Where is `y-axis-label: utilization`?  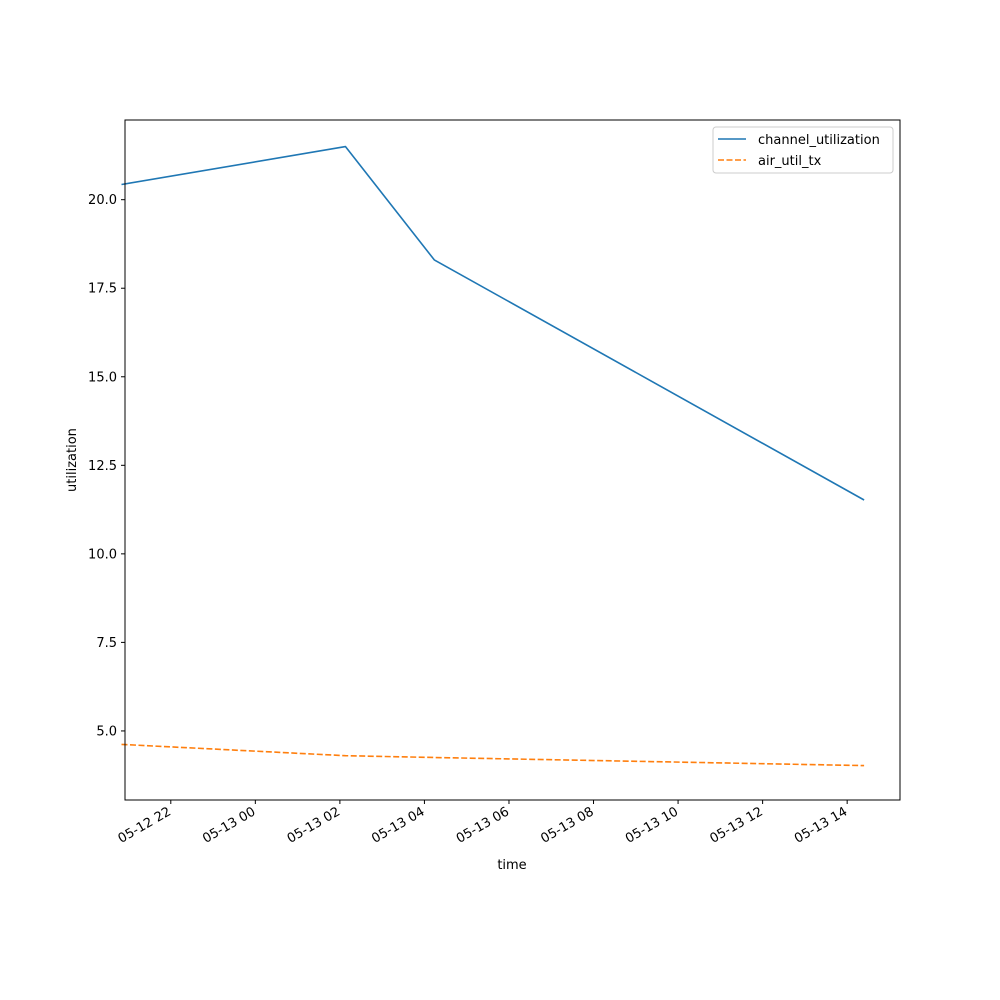
y-axis-label: utilization is located at coordinates (72, 460).